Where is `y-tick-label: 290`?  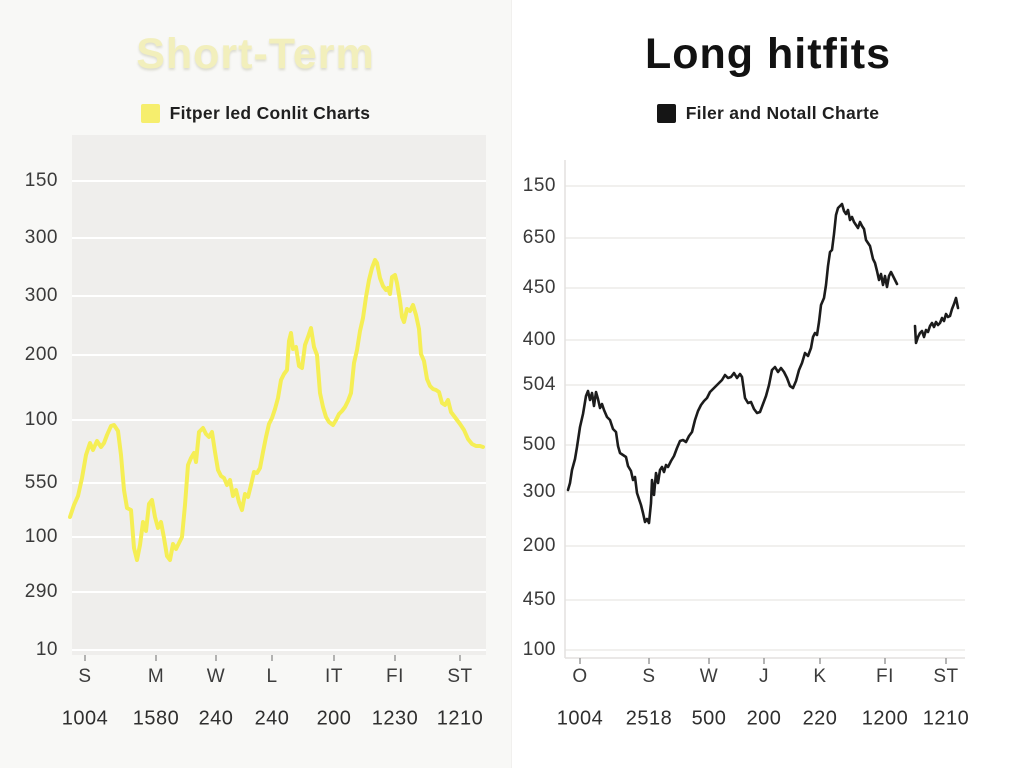
y-tick-label: 290 is located at coordinates (41, 591).